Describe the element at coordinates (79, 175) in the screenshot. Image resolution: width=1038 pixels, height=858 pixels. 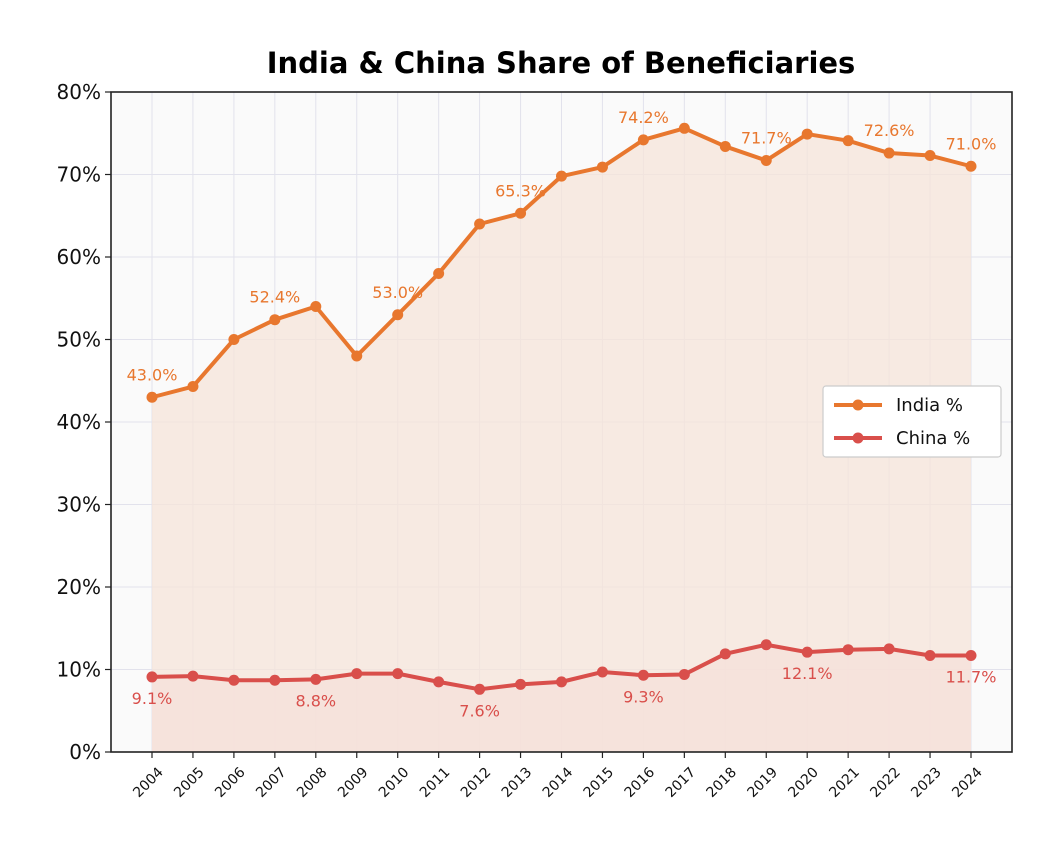
I see `y-tick-label: 70%` at that location.